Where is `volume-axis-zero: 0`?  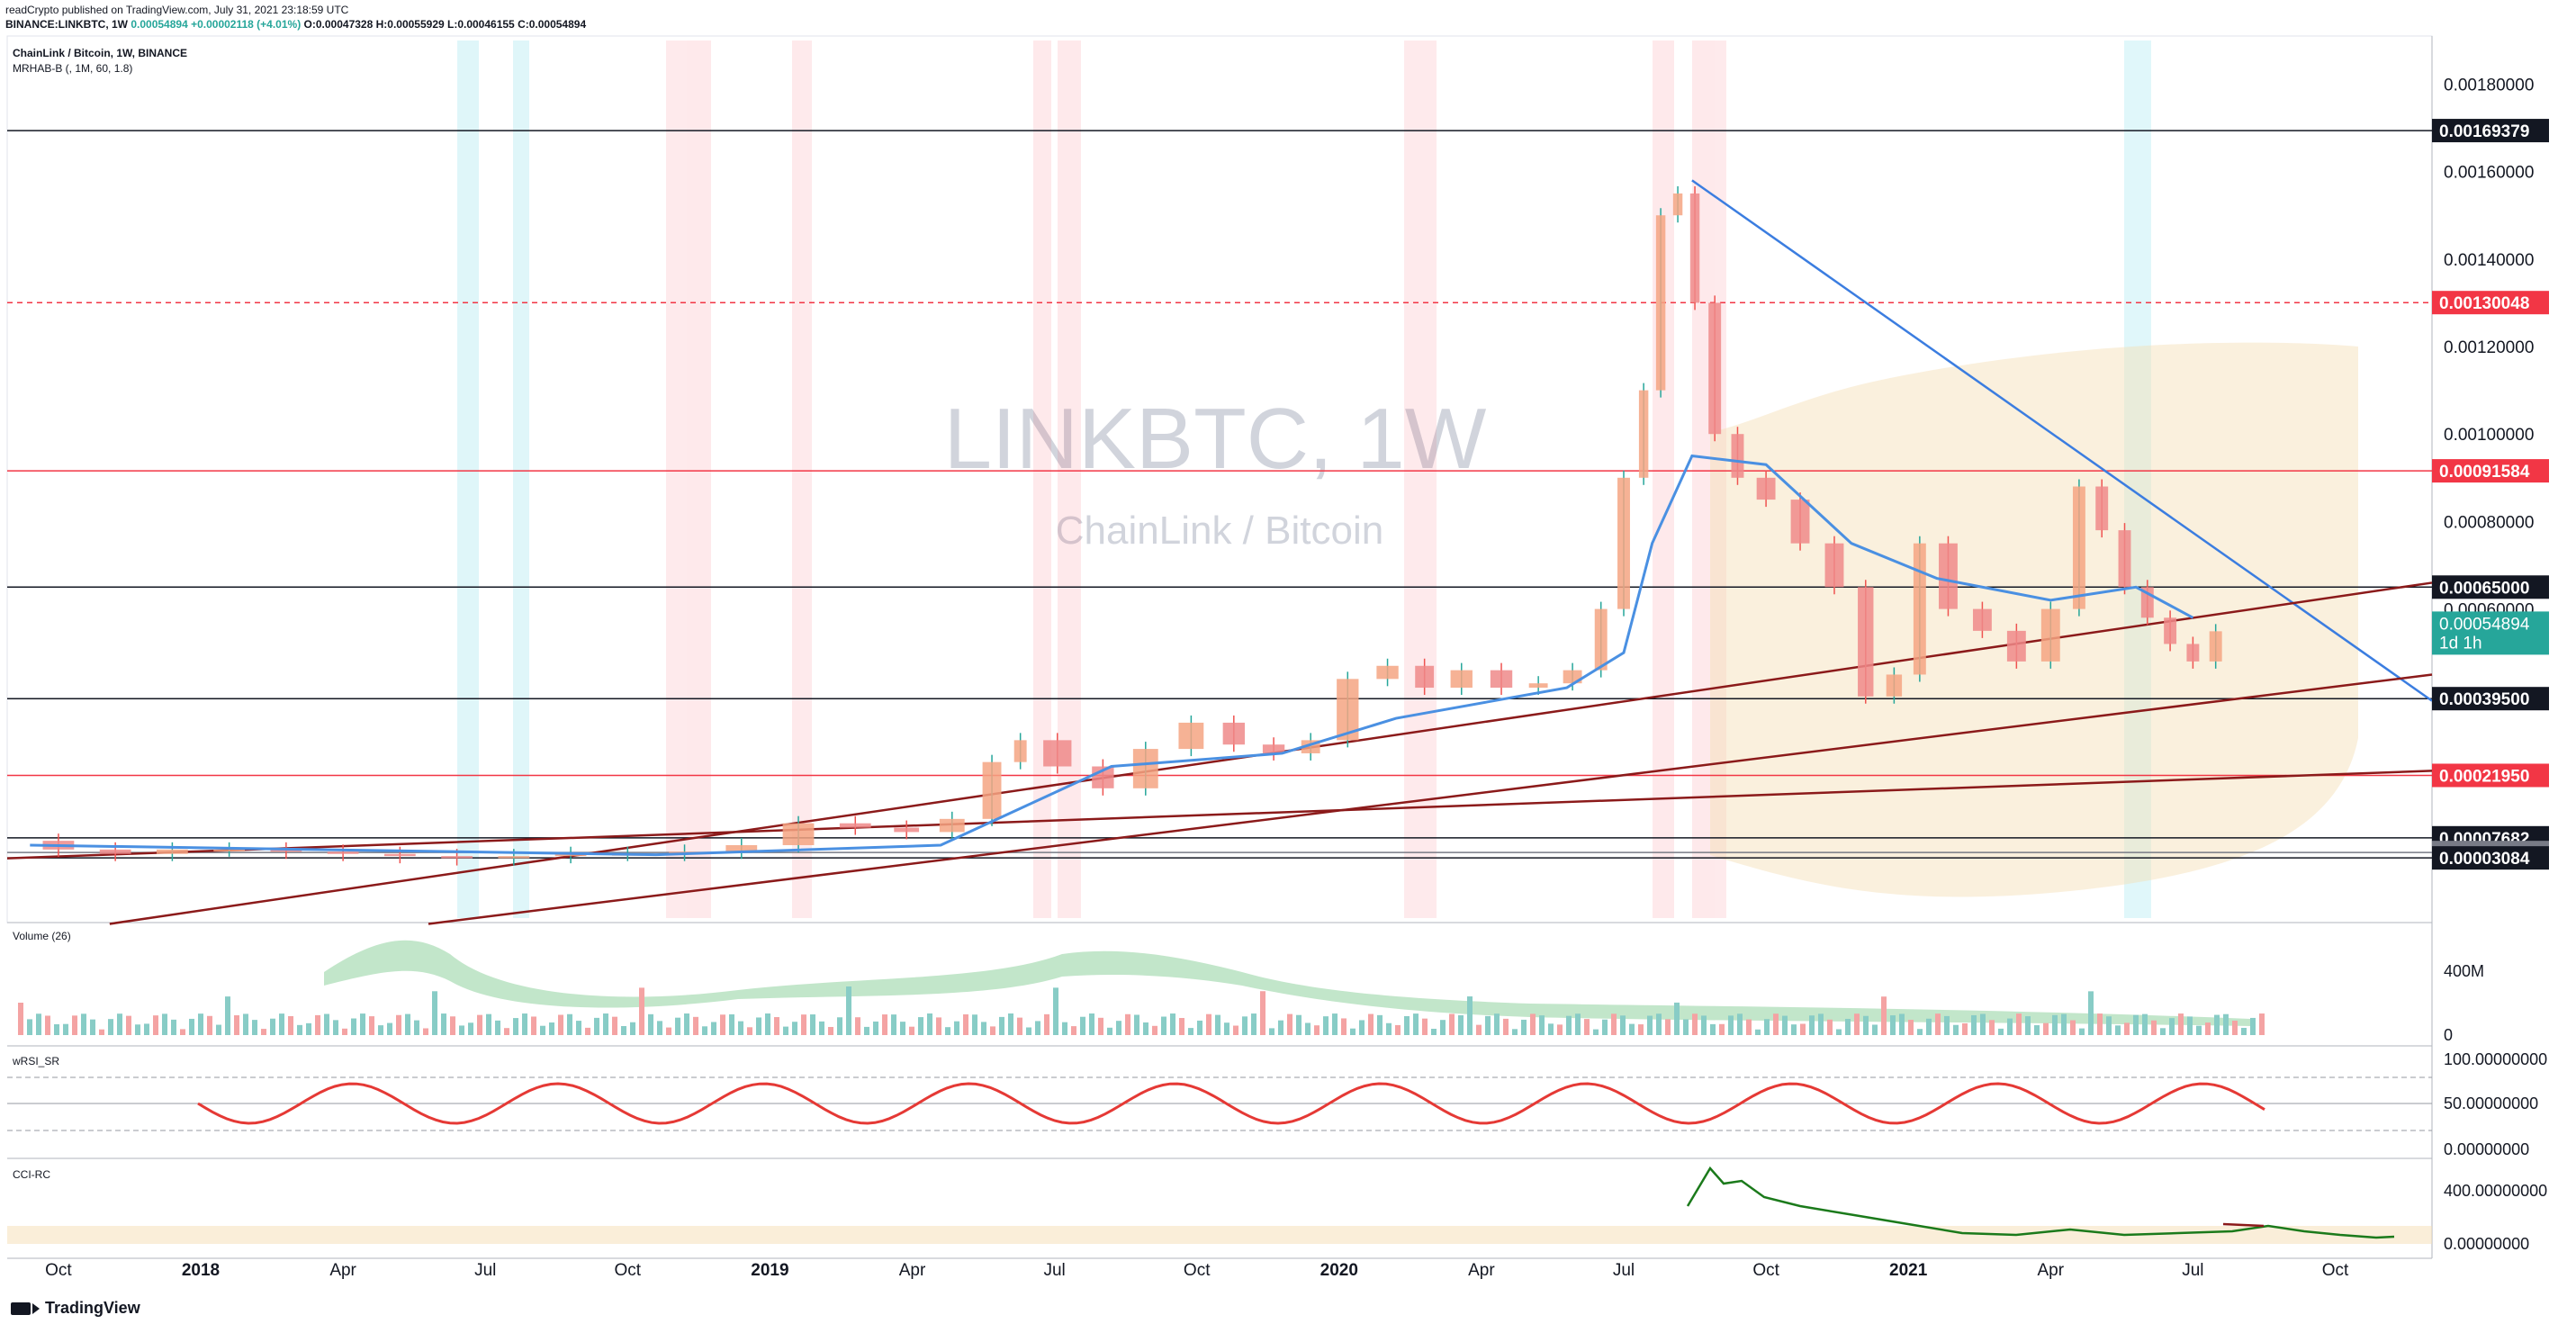 volume-axis-zero: 0 is located at coordinates (2448, 1035).